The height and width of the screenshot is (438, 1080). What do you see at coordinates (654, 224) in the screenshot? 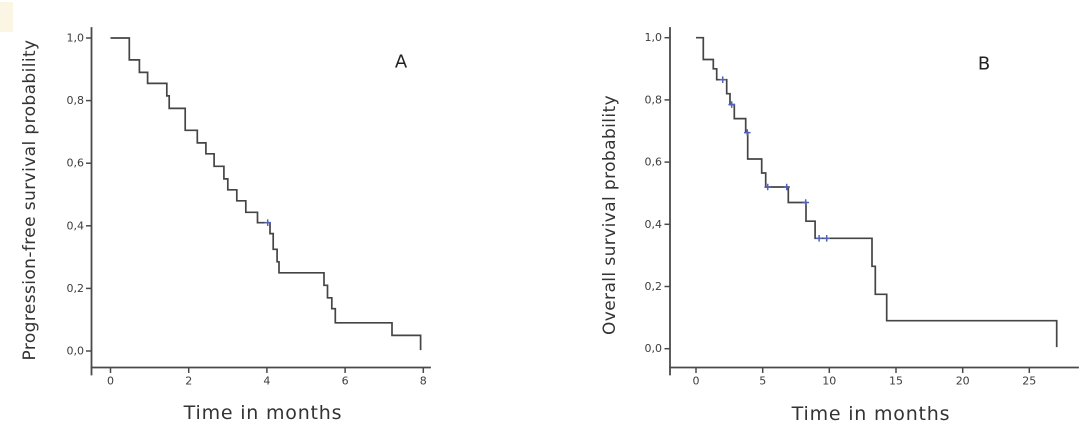
I see `y-tick-label-B: 0,4` at bounding box center [654, 224].